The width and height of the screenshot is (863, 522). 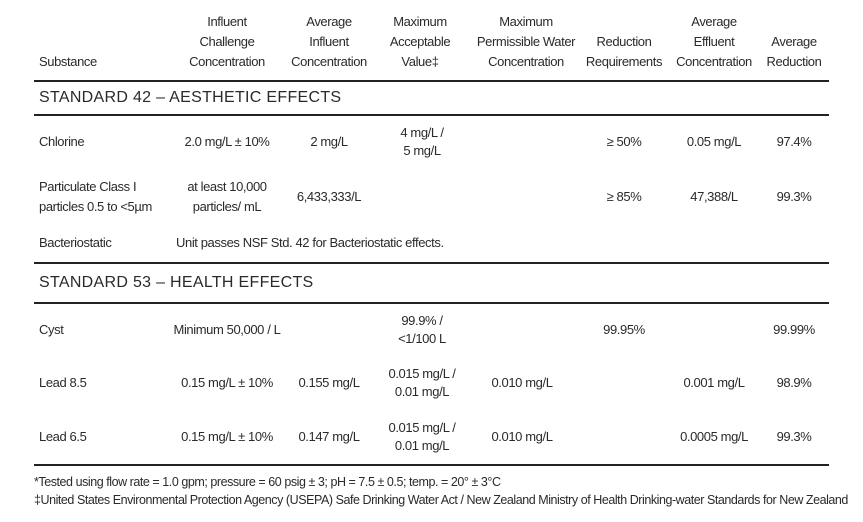 What do you see at coordinates (227, 206) in the screenshot?
I see `cell-line: particles/ mL` at bounding box center [227, 206].